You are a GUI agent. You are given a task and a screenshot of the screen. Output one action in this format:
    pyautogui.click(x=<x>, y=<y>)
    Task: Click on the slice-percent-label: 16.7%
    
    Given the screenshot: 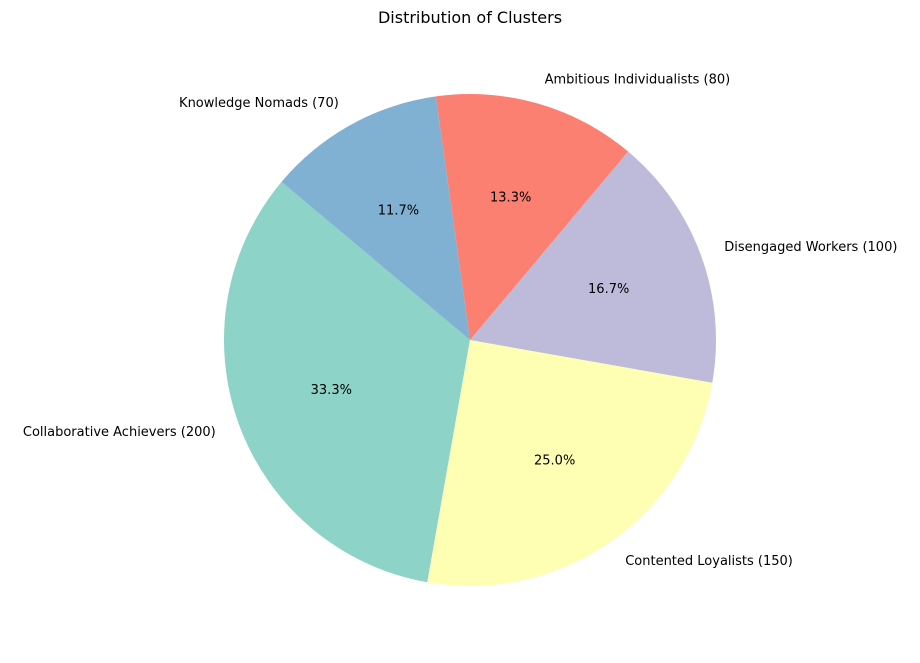 What is the action you would take?
    pyautogui.click(x=608, y=289)
    